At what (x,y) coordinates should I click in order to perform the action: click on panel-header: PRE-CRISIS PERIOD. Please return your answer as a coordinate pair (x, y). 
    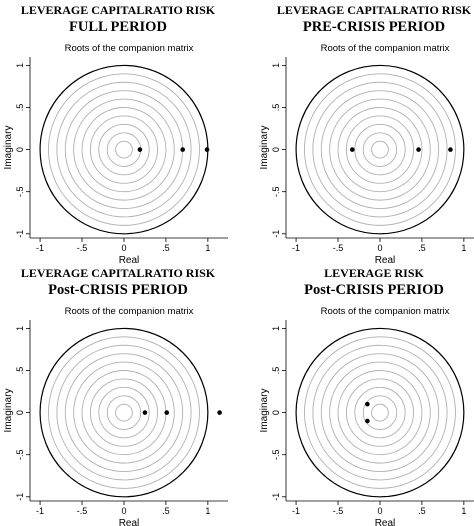
    Looking at the image, I should click on (374, 27).